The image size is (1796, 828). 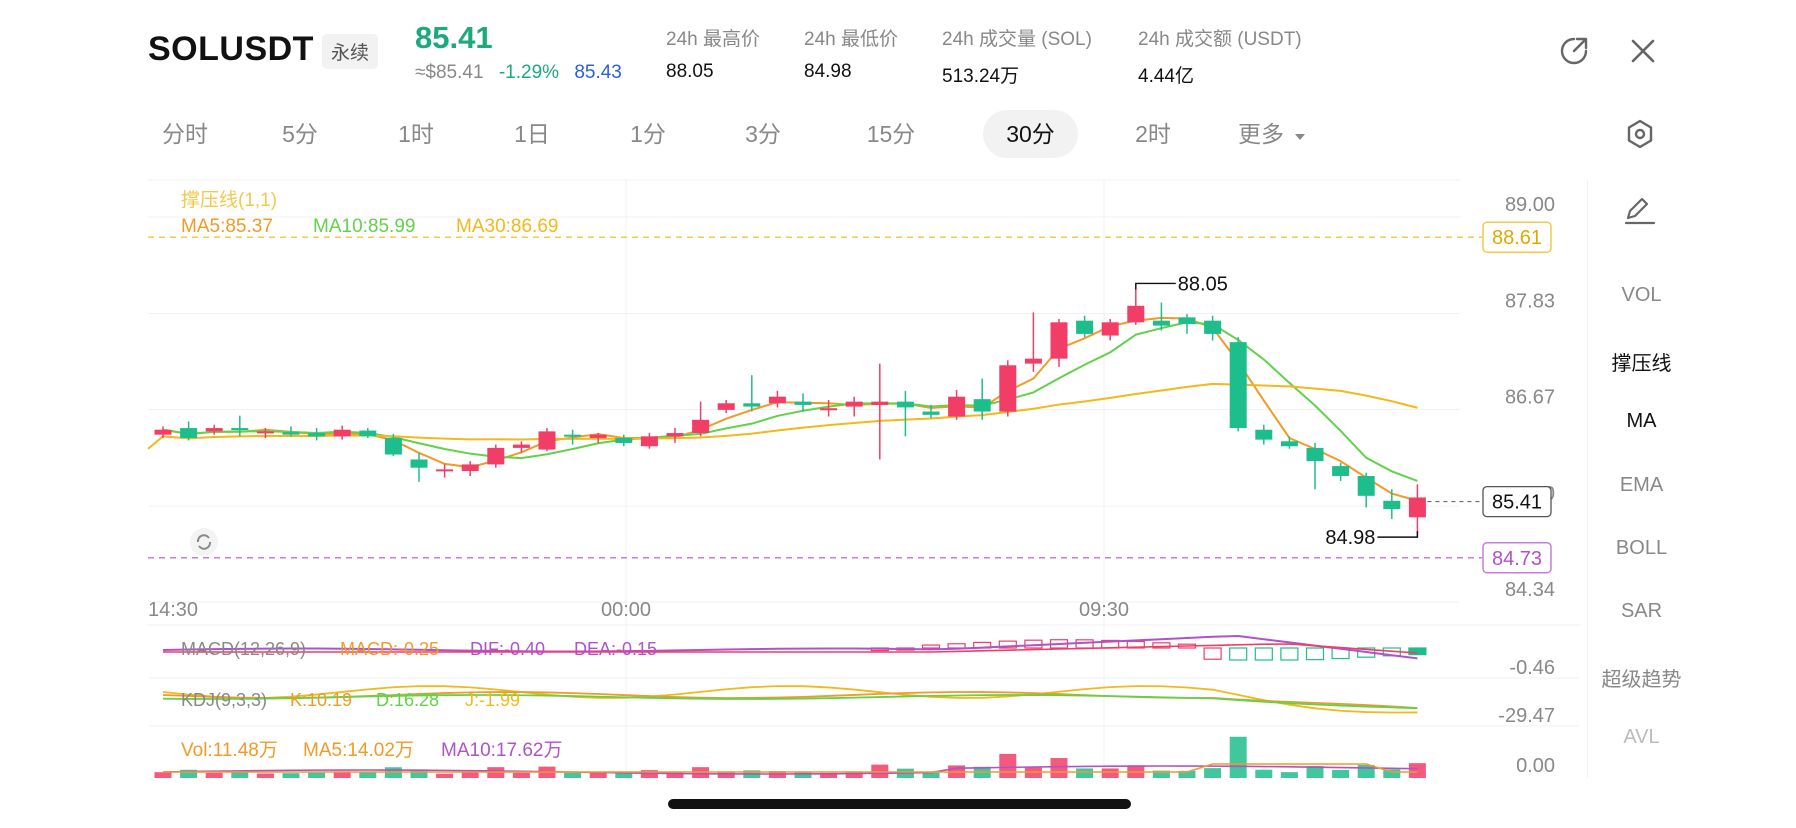 What do you see at coordinates (1640, 211) in the screenshot?
I see `pencil-icon` at bounding box center [1640, 211].